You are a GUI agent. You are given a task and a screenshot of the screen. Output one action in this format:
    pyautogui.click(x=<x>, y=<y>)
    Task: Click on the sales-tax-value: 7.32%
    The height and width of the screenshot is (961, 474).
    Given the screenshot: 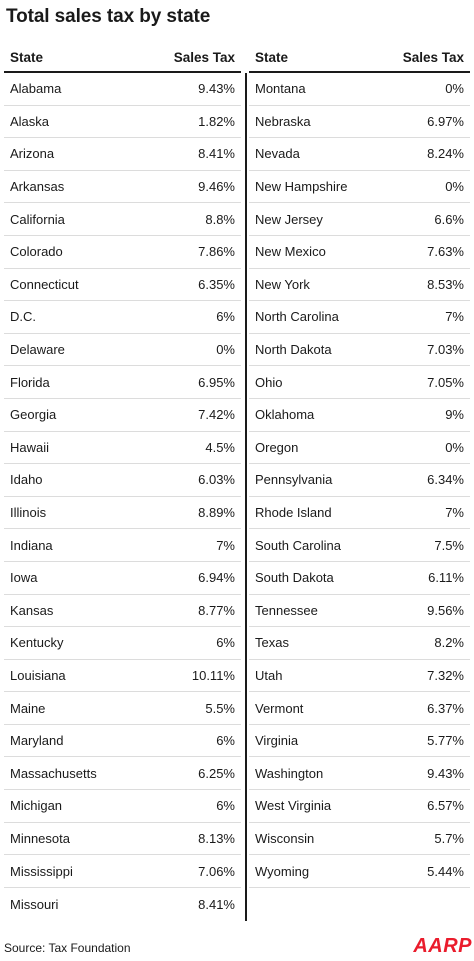 What is the action you would take?
    pyautogui.click(x=445, y=675)
    